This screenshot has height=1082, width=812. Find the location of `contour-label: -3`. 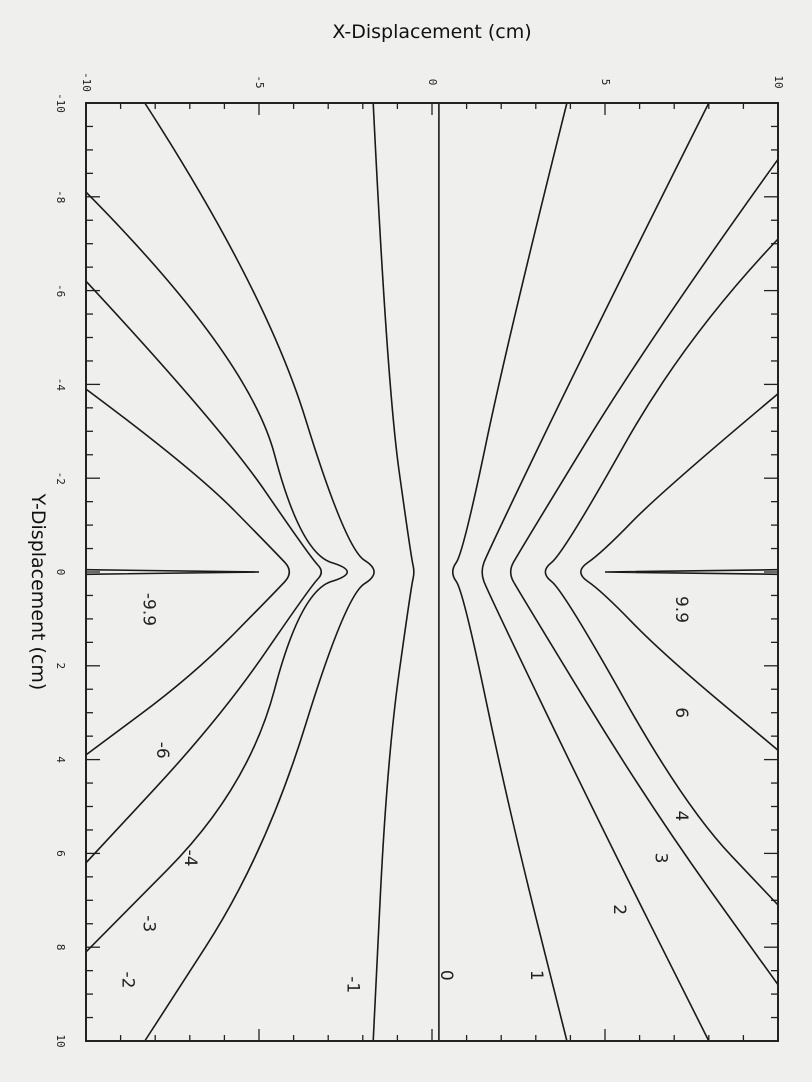

contour-label: -3 is located at coordinates (148, 923).